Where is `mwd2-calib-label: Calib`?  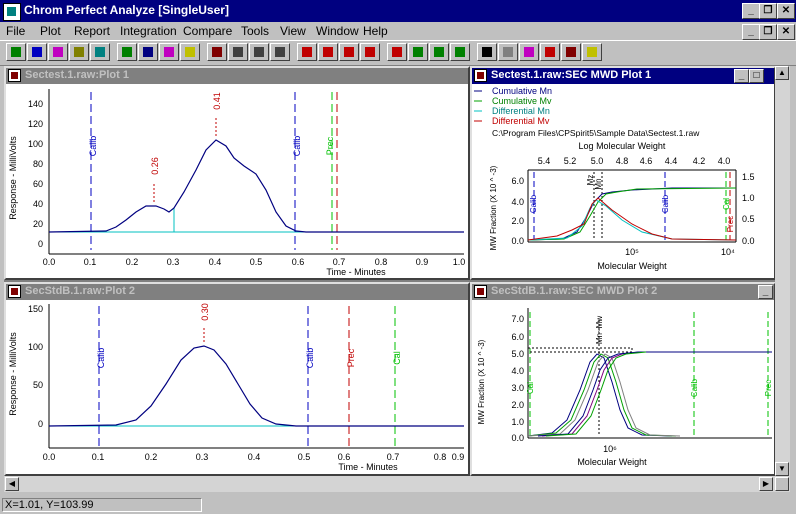 mwd2-calib-label: Calib is located at coordinates (694, 387).